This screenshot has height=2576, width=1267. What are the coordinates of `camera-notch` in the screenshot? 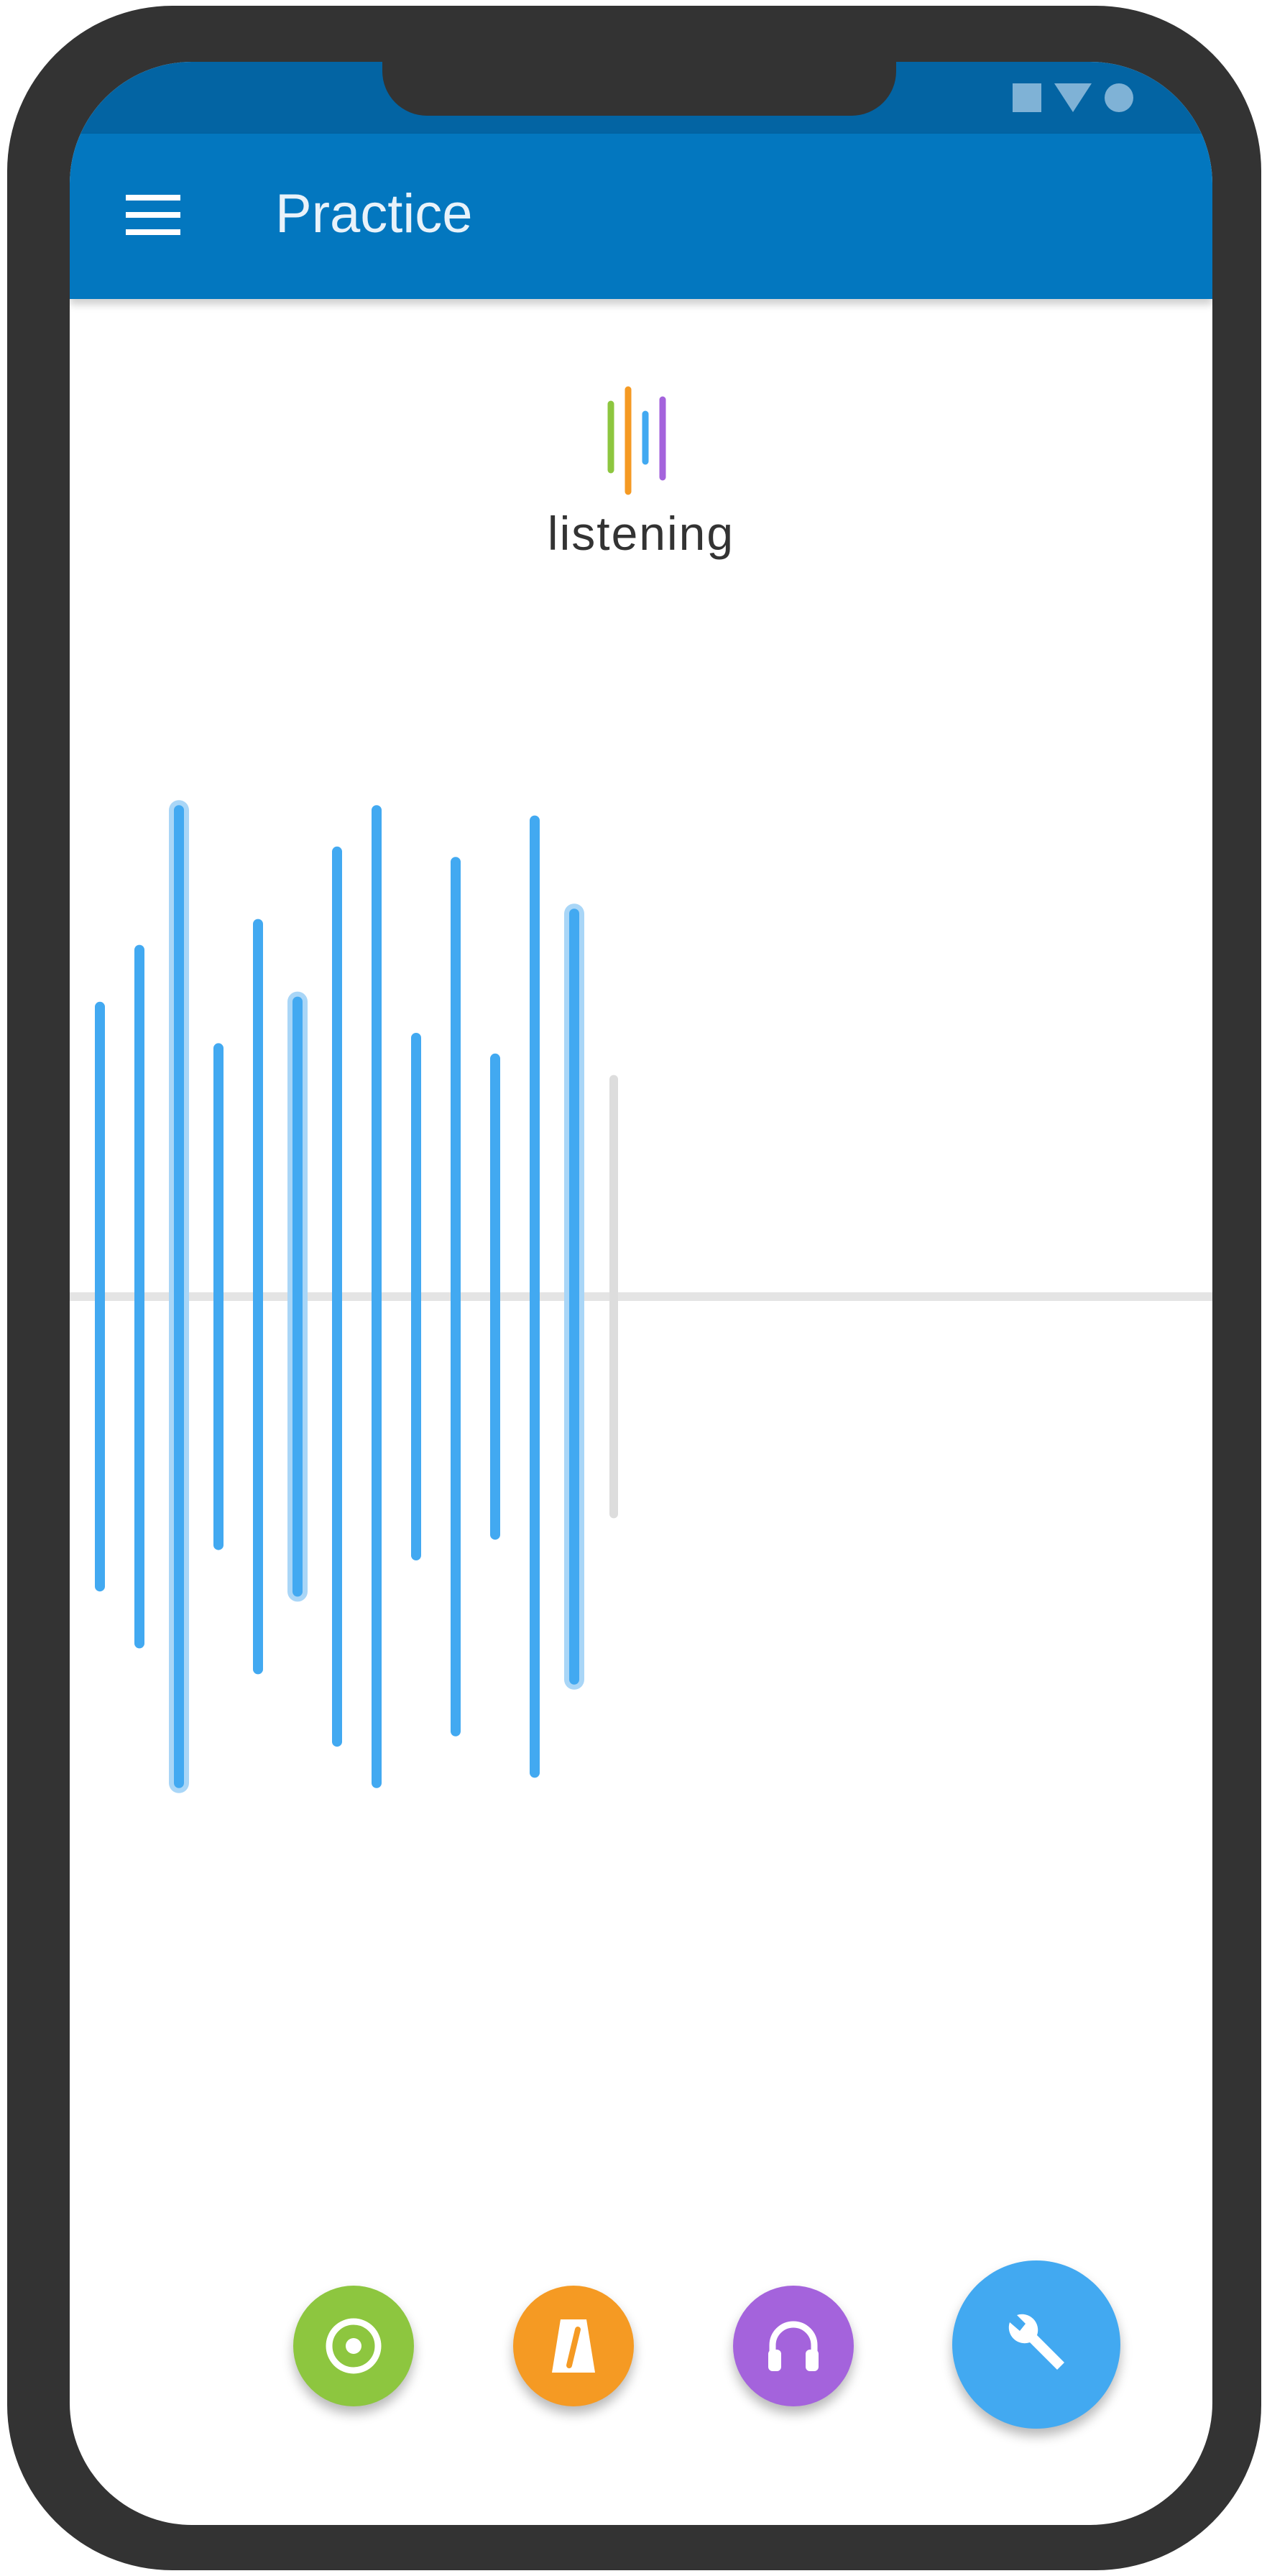 It's located at (639, 89).